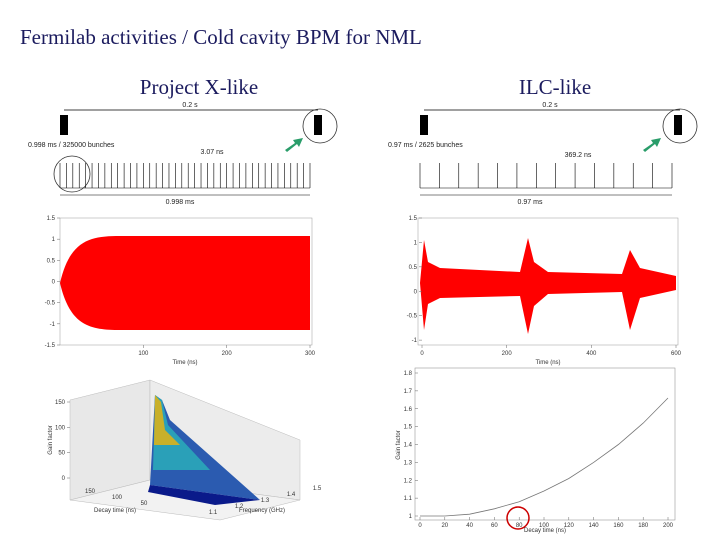  What do you see at coordinates (594, 526) in the screenshot?
I see `x-tick-label: 140` at bounding box center [594, 526].